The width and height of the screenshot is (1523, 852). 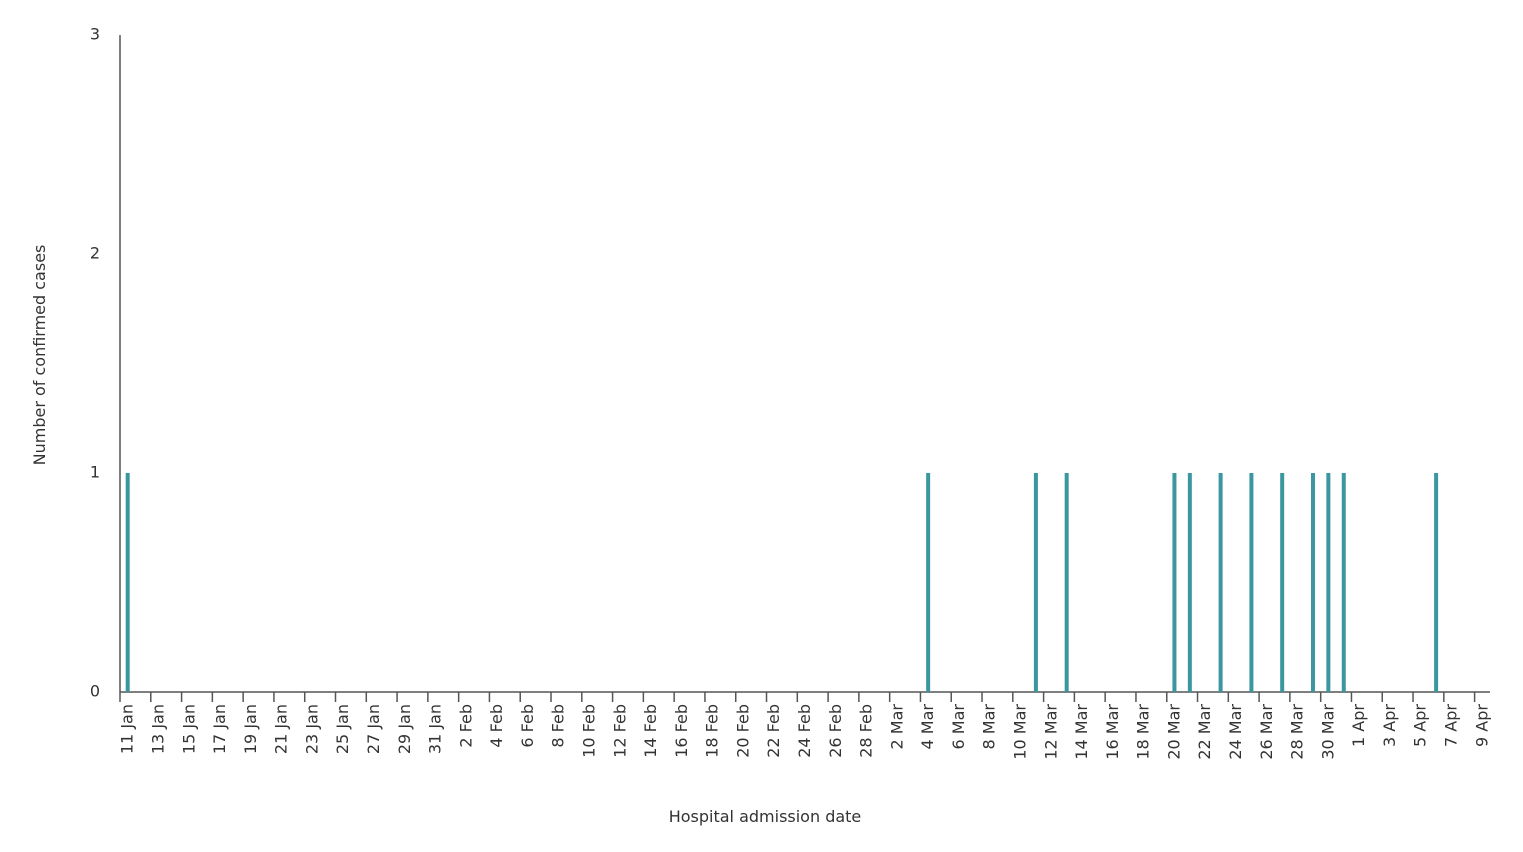 I want to click on x-tick-label: 27 Jan, so click(x=373, y=729).